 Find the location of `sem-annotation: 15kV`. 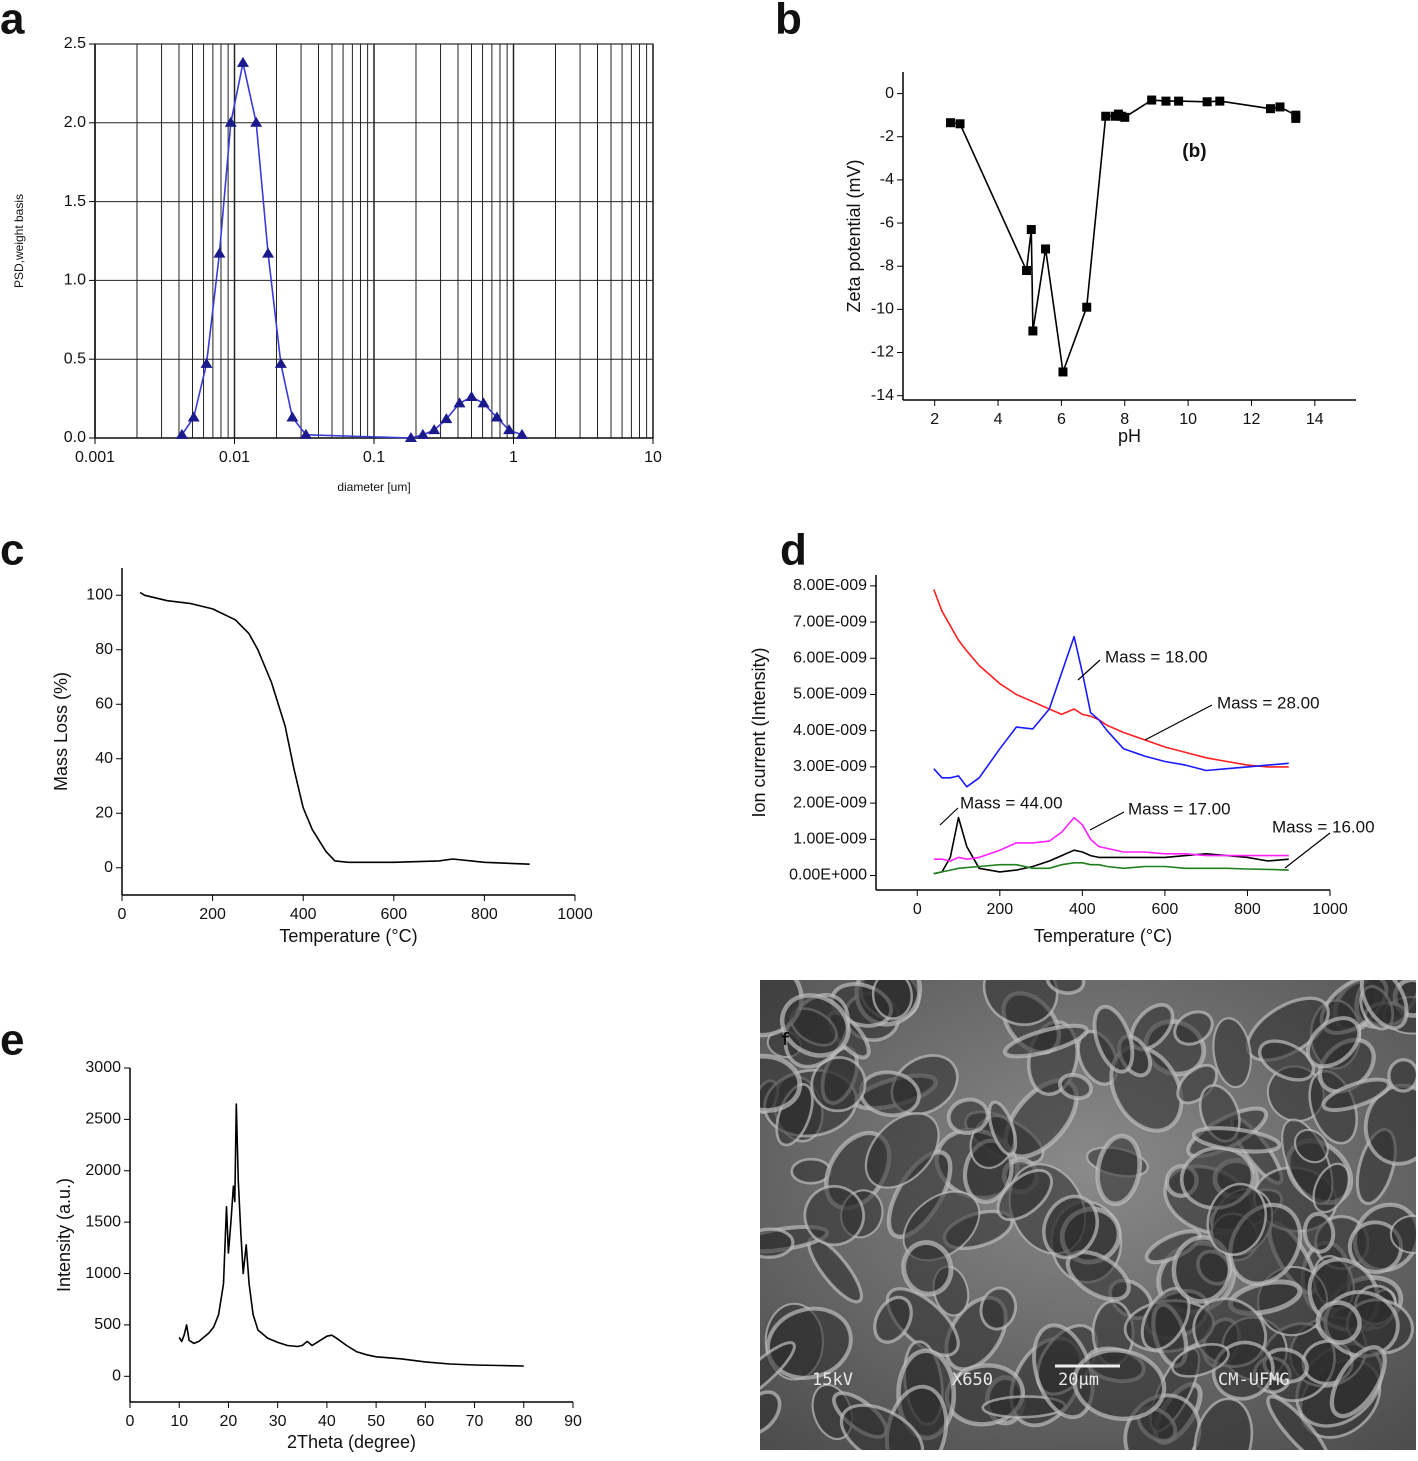

sem-annotation: 15kV is located at coordinates (832, 1380).